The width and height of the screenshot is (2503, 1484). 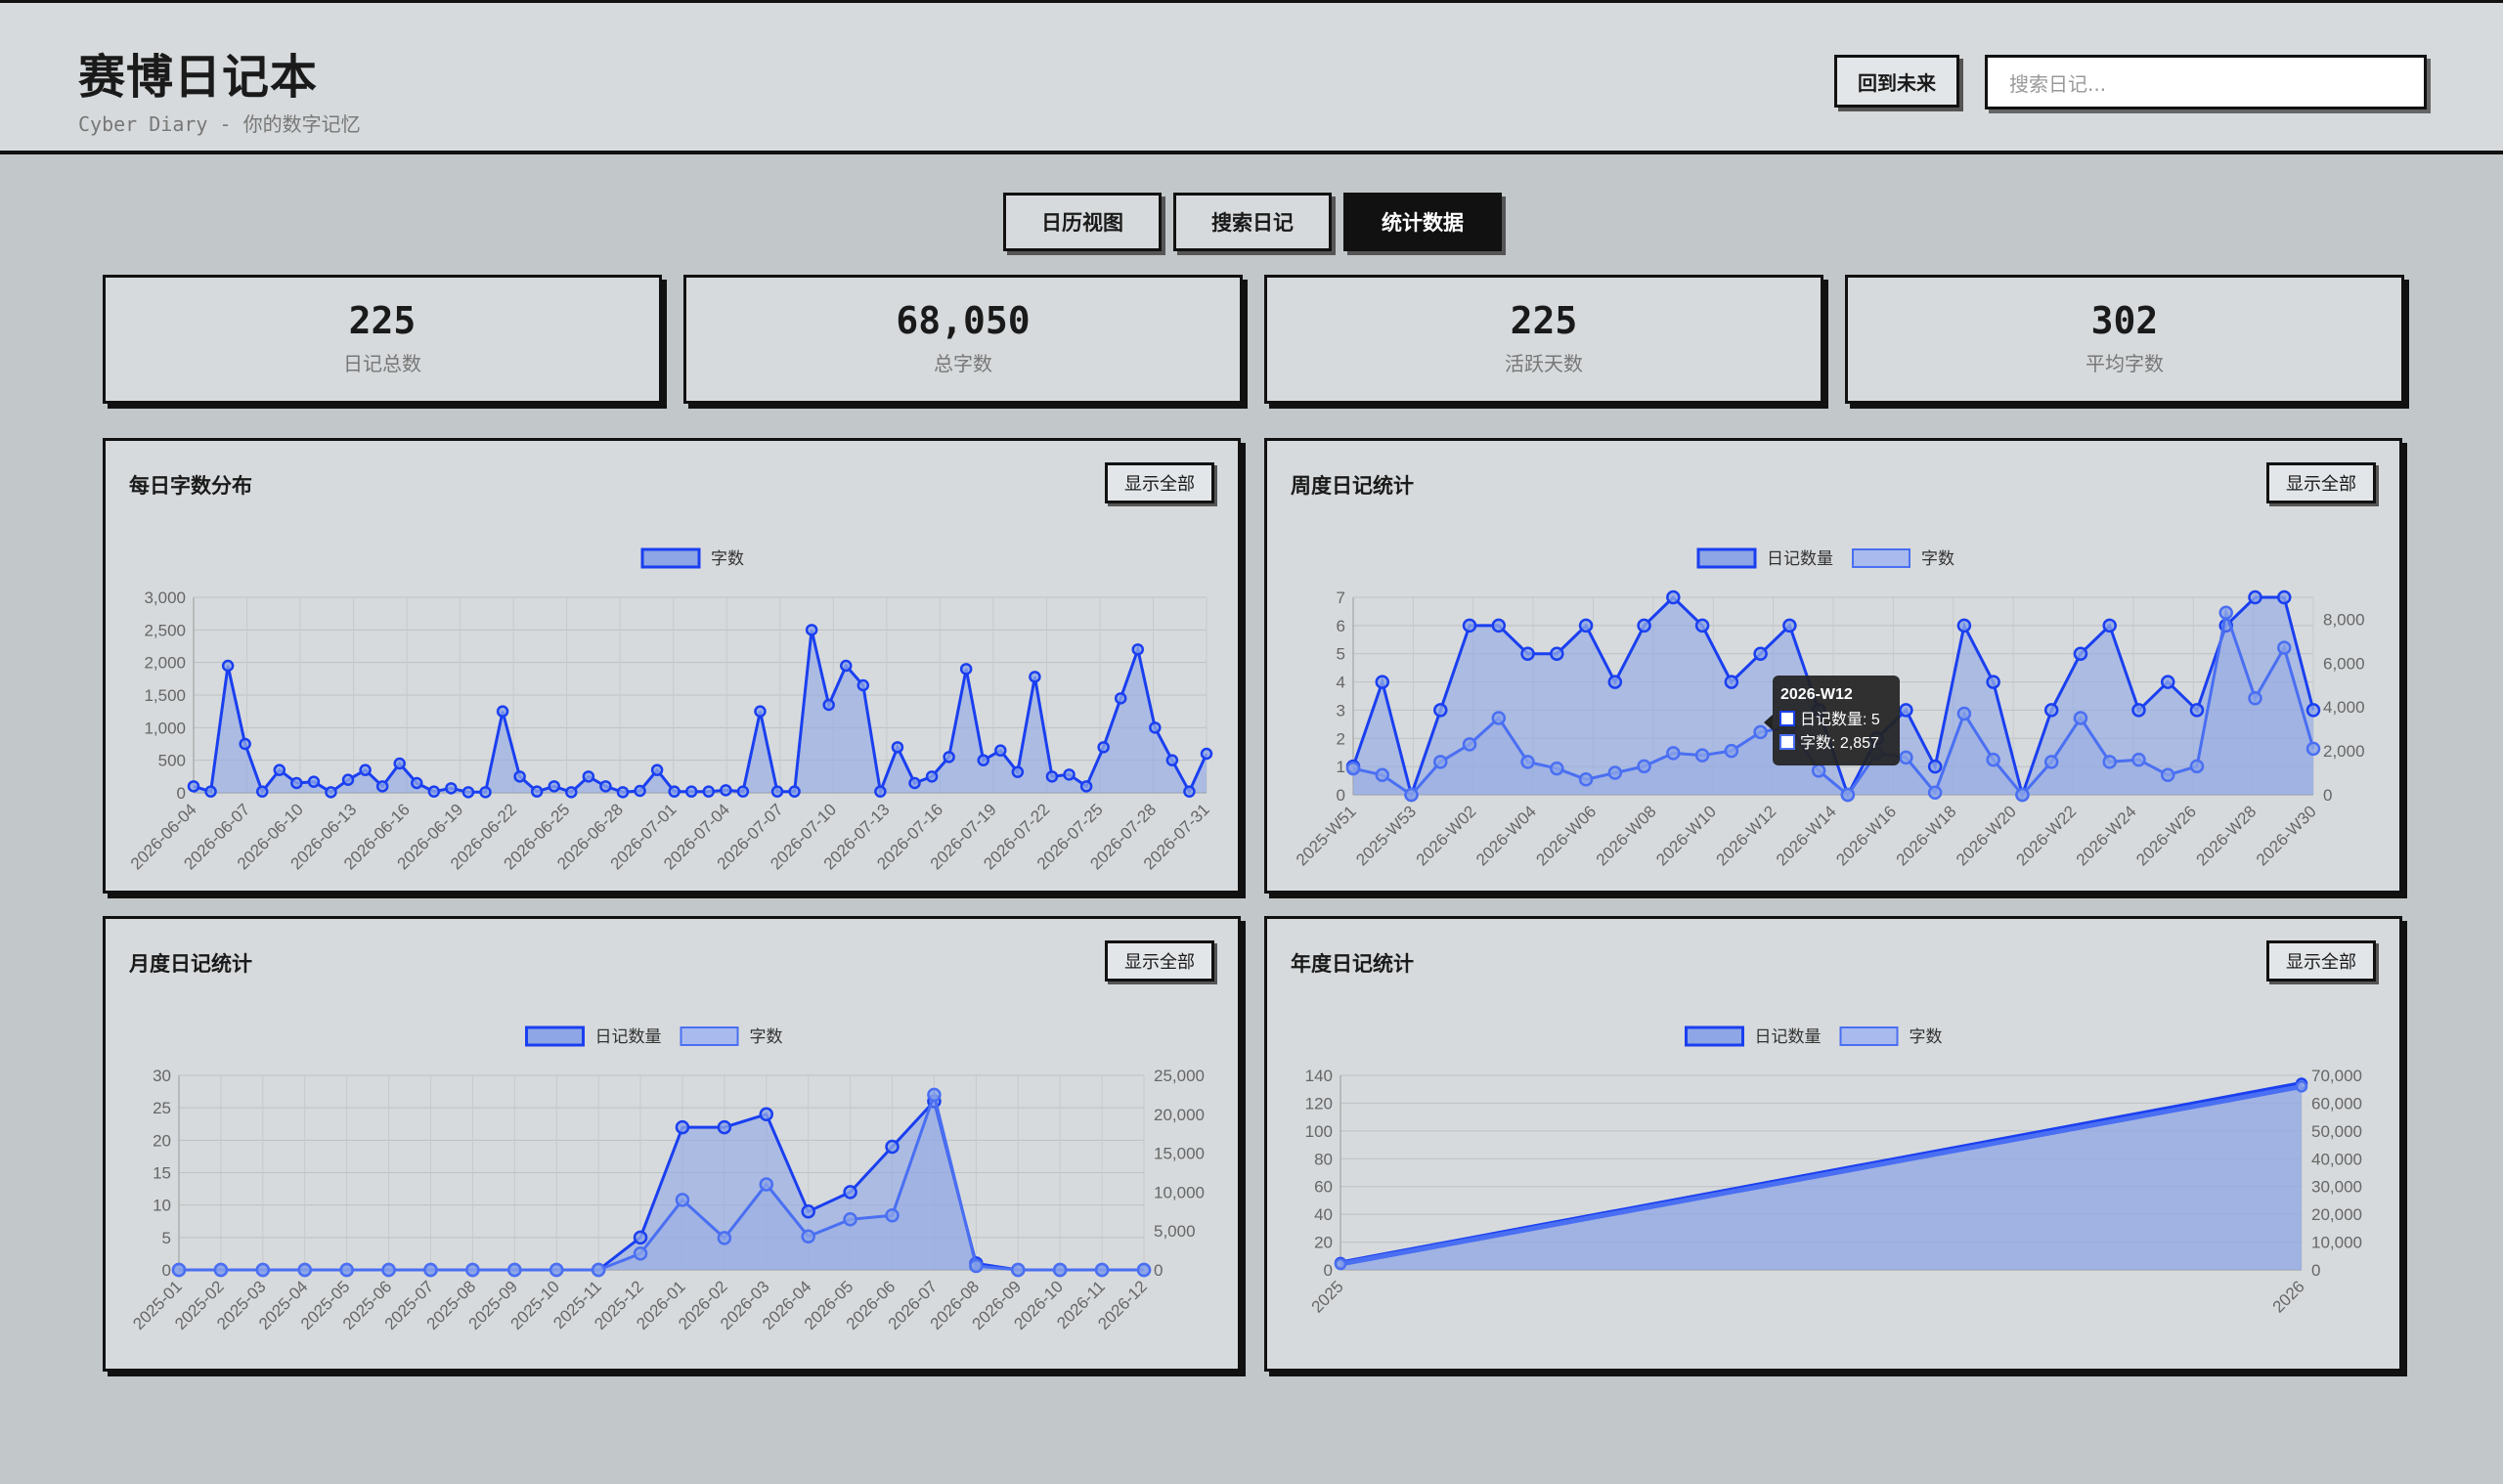 I want to click on series-line, so click(x=1833, y=702).